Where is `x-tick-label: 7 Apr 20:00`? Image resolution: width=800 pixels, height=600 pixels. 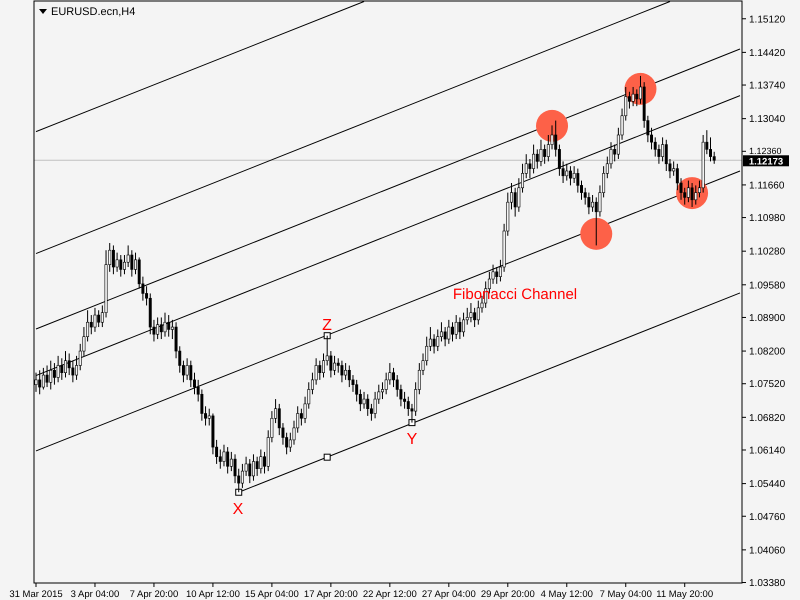
x-tick-label: 7 Apr 20:00 is located at coordinates (154, 594).